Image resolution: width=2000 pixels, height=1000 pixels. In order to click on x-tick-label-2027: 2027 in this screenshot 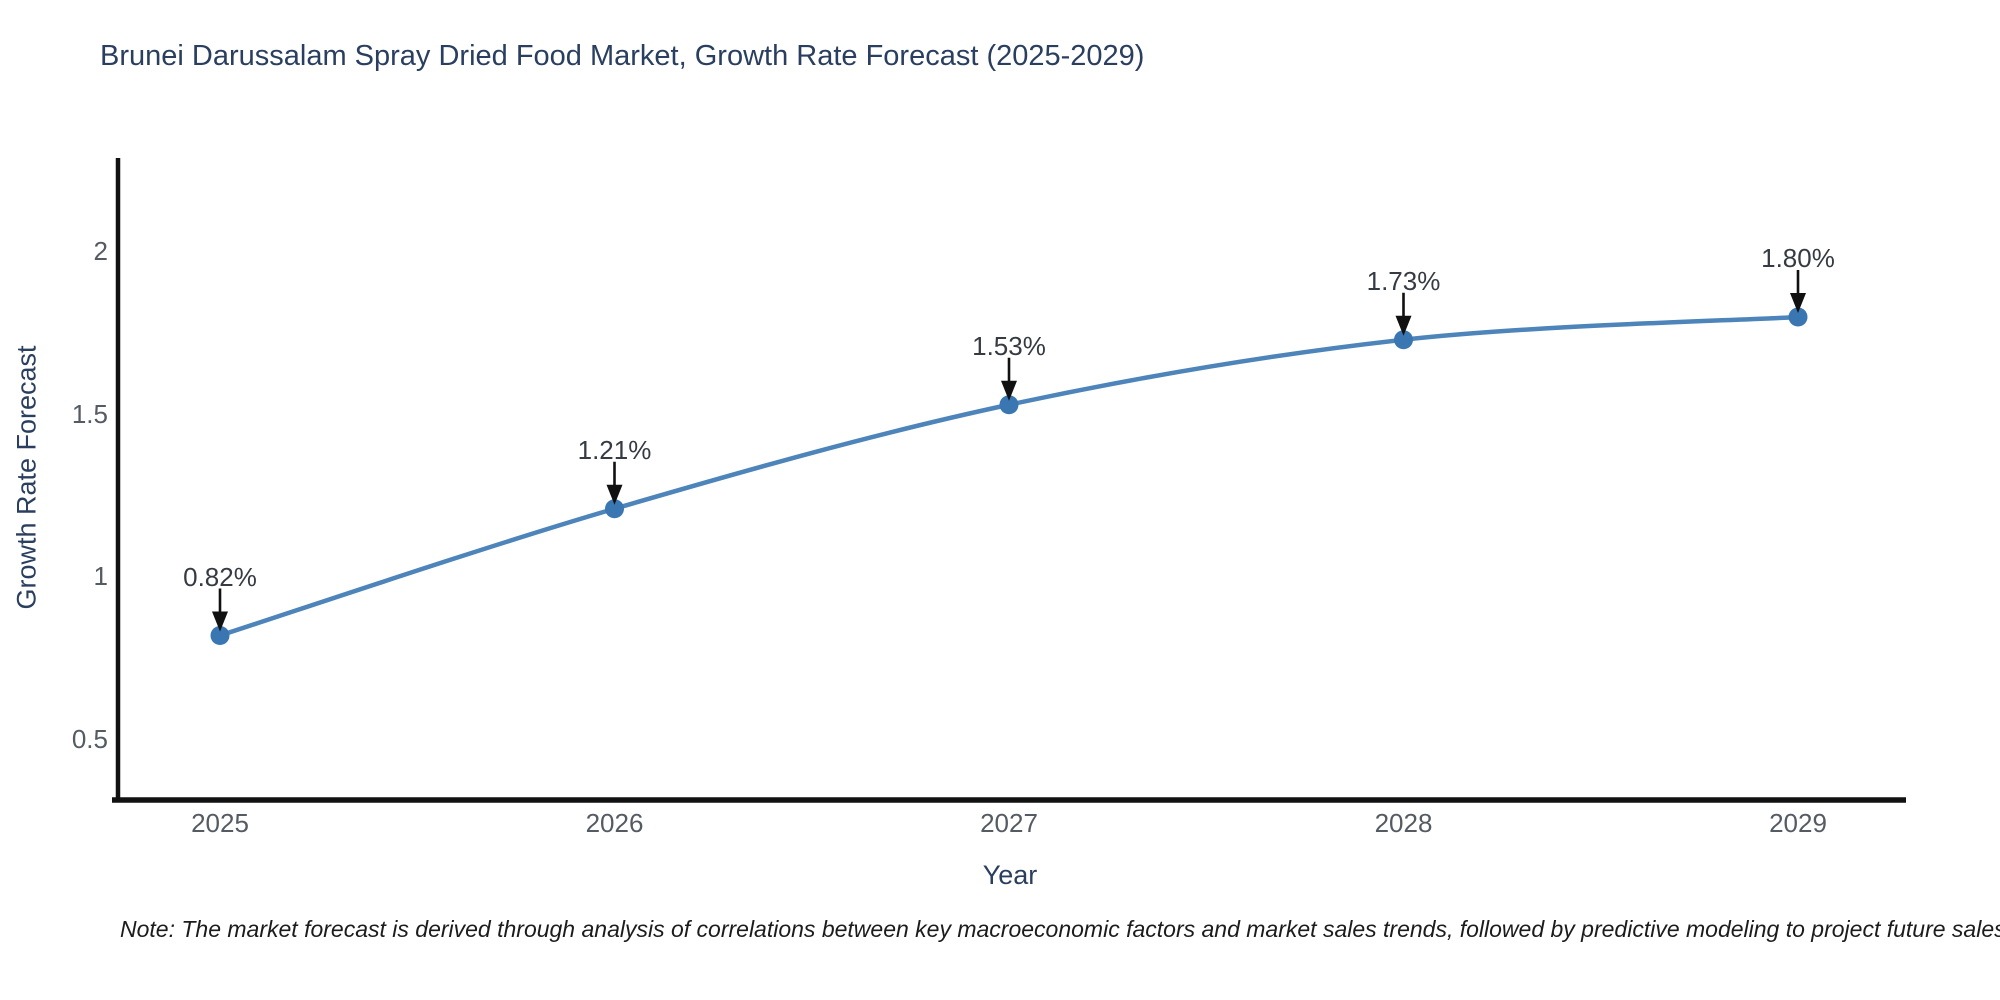, I will do `click(1009, 823)`.